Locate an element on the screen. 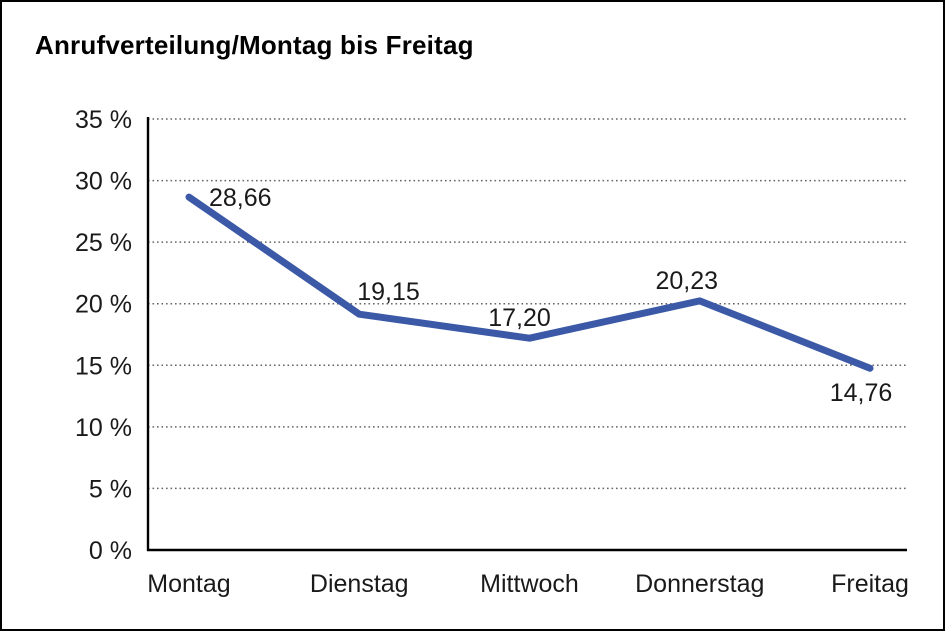  data-label-montag: 28,66 is located at coordinates (240, 198).